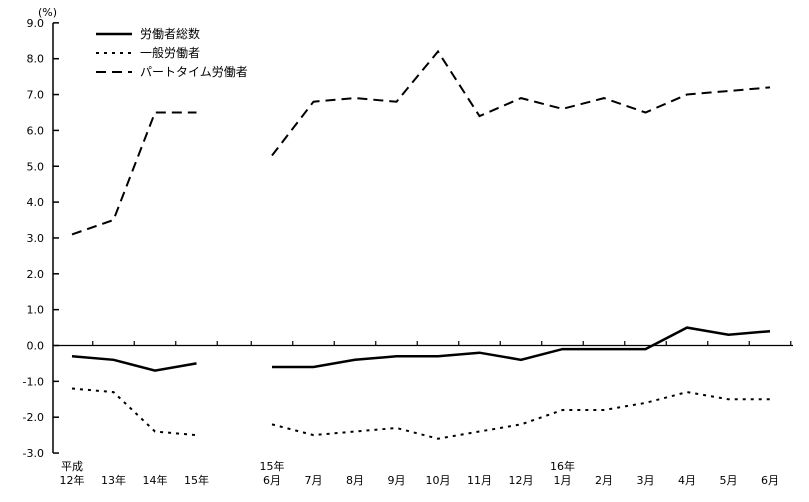 The height and width of the screenshot is (502, 809). I want to click on y-axis-unit-label: (%), so click(47, 12).